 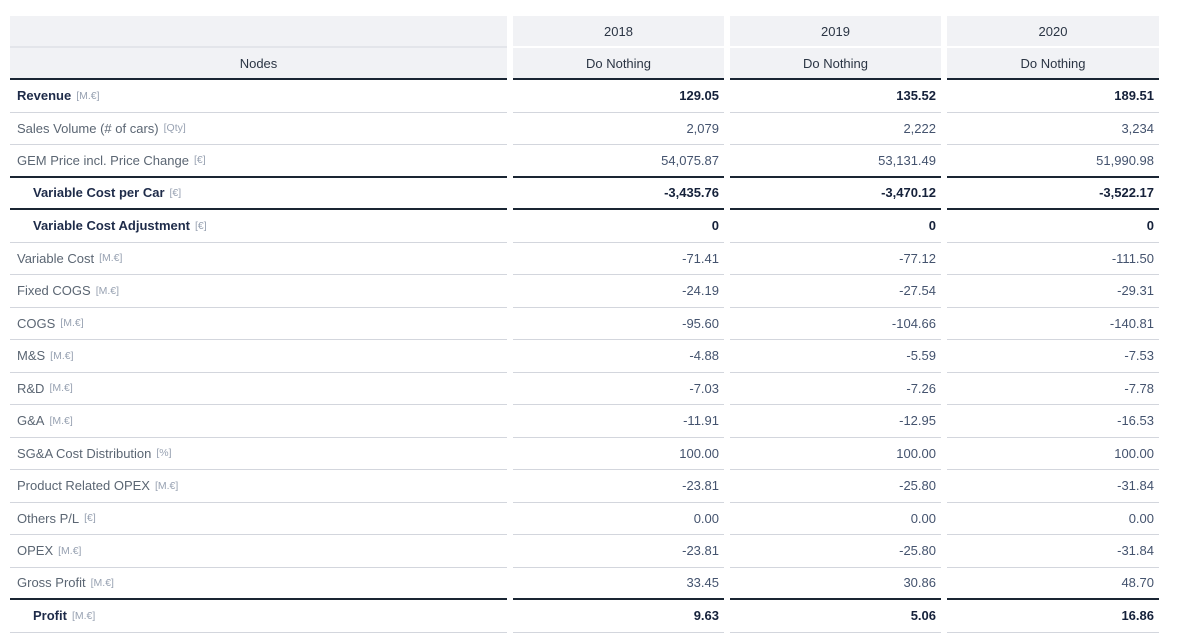 I want to click on year-label: 2018, so click(x=618, y=31).